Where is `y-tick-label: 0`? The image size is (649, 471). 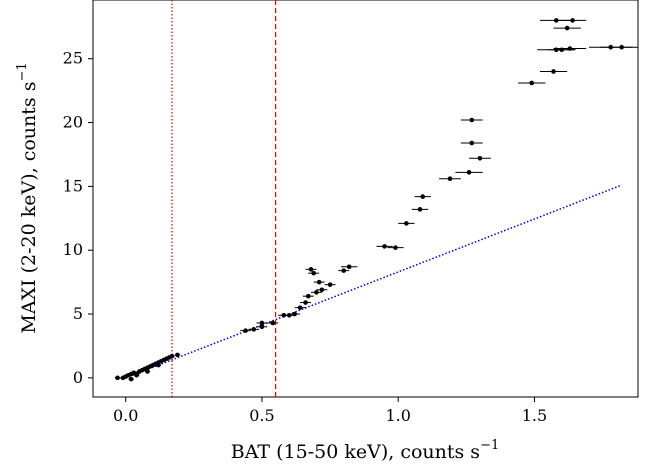
y-tick-label: 0 is located at coordinates (78, 377).